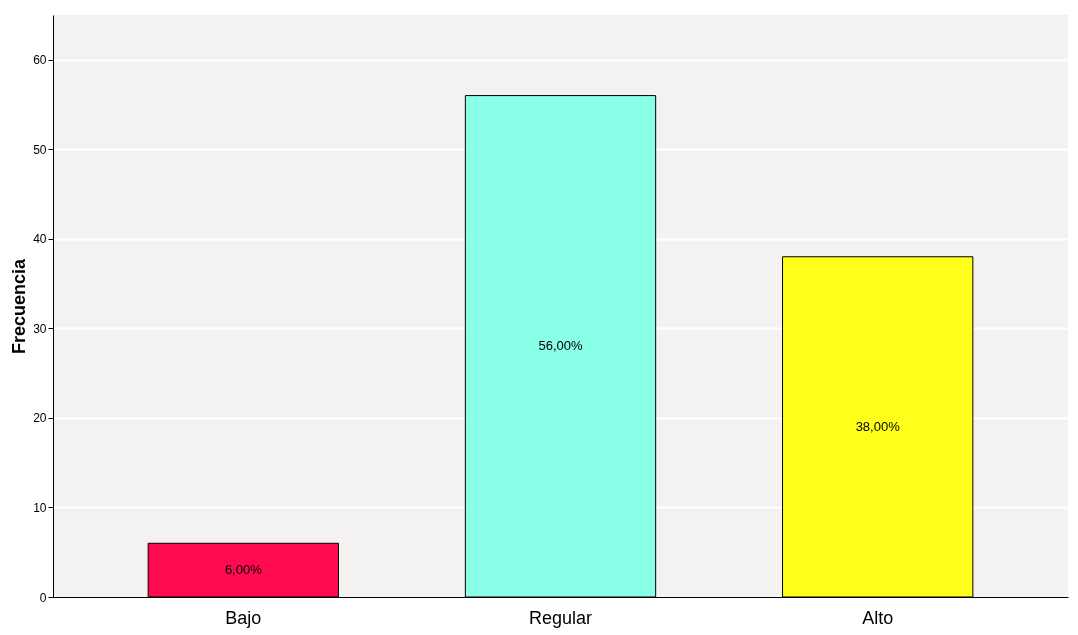  What do you see at coordinates (19, 306) in the screenshot?
I see `y-axis-title: Frecuencia` at bounding box center [19, 306].